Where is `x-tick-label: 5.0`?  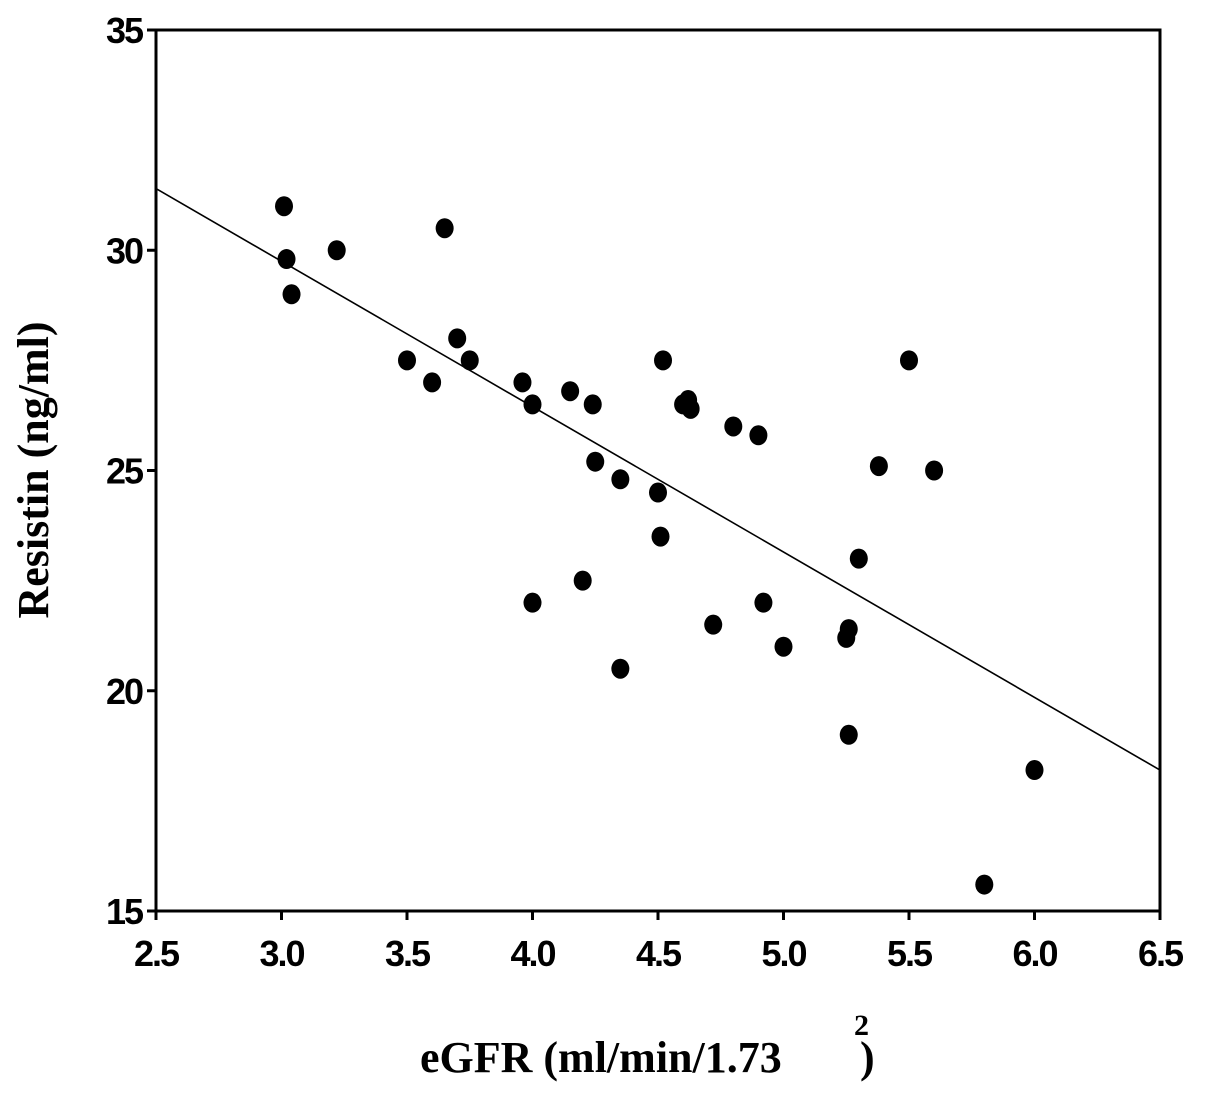 x-tick-label: 5.0 is located at coordinates (783, 953).